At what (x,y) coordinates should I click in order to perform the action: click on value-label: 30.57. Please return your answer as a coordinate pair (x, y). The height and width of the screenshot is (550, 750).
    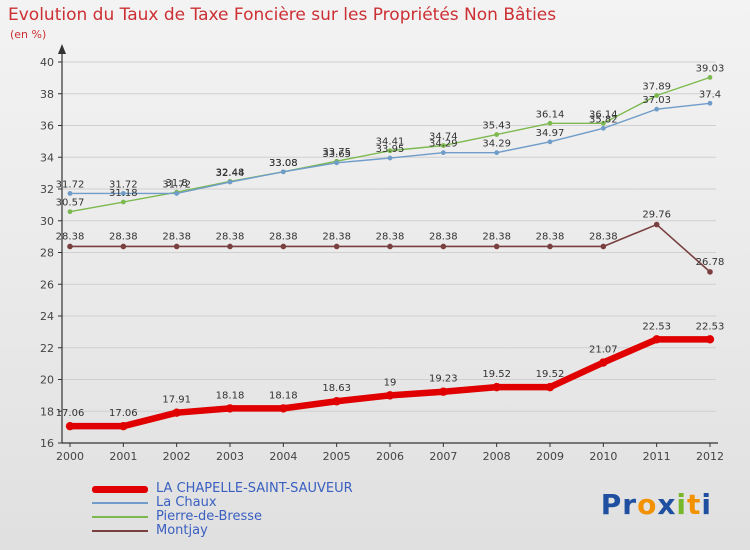
    Looking at the image, I should click on (70, 203).